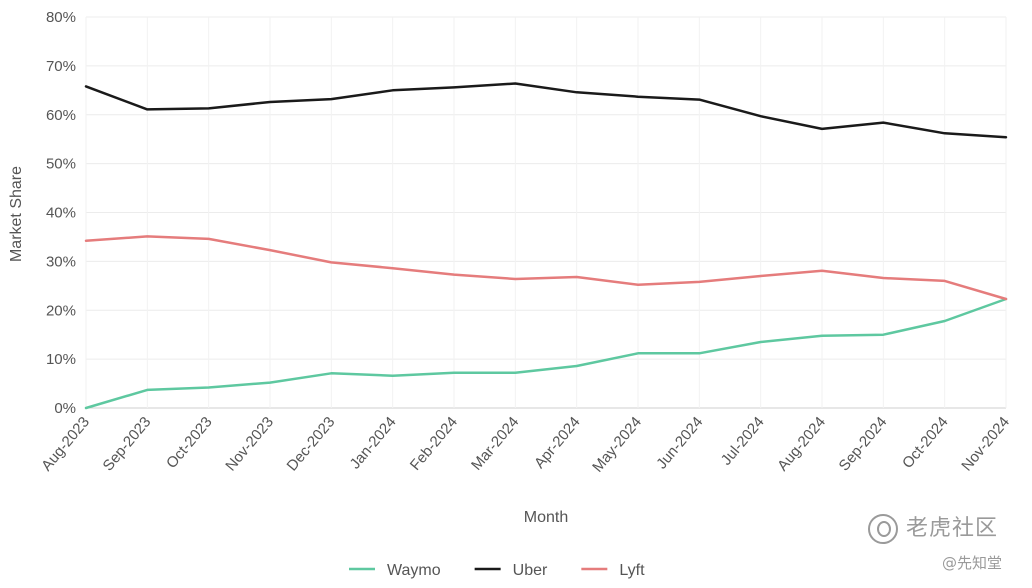 The image size is (1032, 588). What do you see at coordinates (546, 268) in the screenshot?
I see `series-line-lyft` at bounding box center [546, 268].